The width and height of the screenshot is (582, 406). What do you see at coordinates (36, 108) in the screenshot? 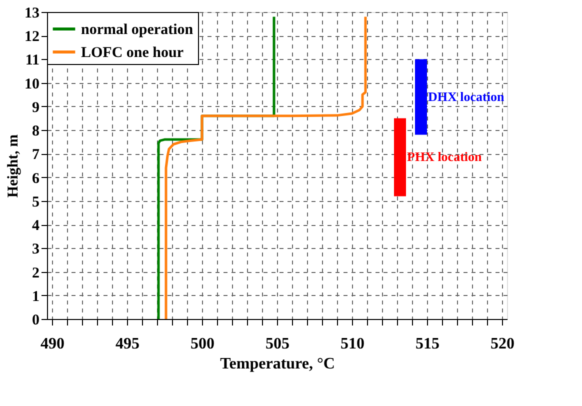
I see `y-tick-label: 9` at bounding box center [36, 108].